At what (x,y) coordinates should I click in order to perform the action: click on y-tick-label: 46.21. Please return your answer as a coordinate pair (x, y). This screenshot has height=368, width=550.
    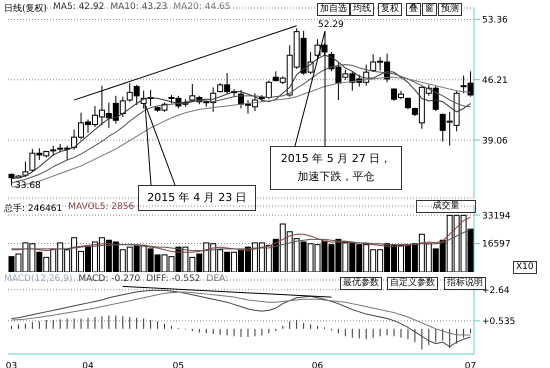
    Looking at the image, I should click on (495, 81).